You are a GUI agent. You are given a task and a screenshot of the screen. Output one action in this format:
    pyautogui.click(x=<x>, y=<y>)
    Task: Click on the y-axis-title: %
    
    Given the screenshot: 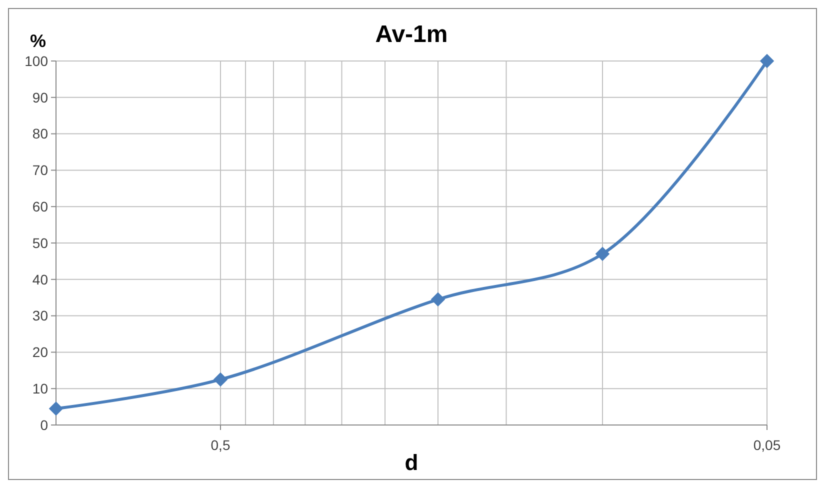 What is the action you would take?
    pyautogui.click(x=38, y=41)
    